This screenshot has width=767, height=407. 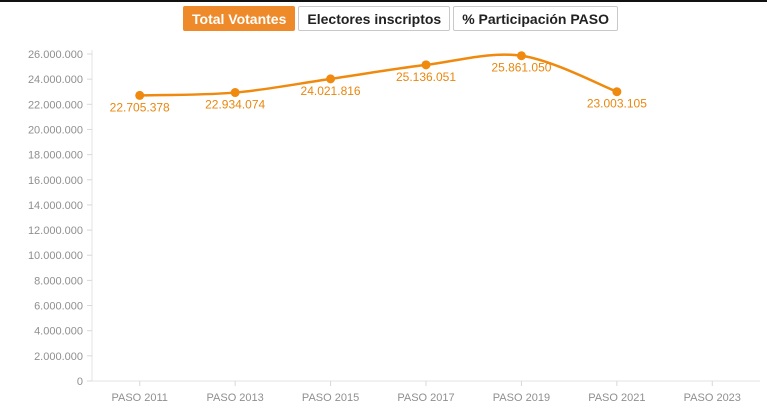 What do you see at coordinates (383, 1) in the screenshot?
I see `top-border-line` at bounding box center [383, 1].